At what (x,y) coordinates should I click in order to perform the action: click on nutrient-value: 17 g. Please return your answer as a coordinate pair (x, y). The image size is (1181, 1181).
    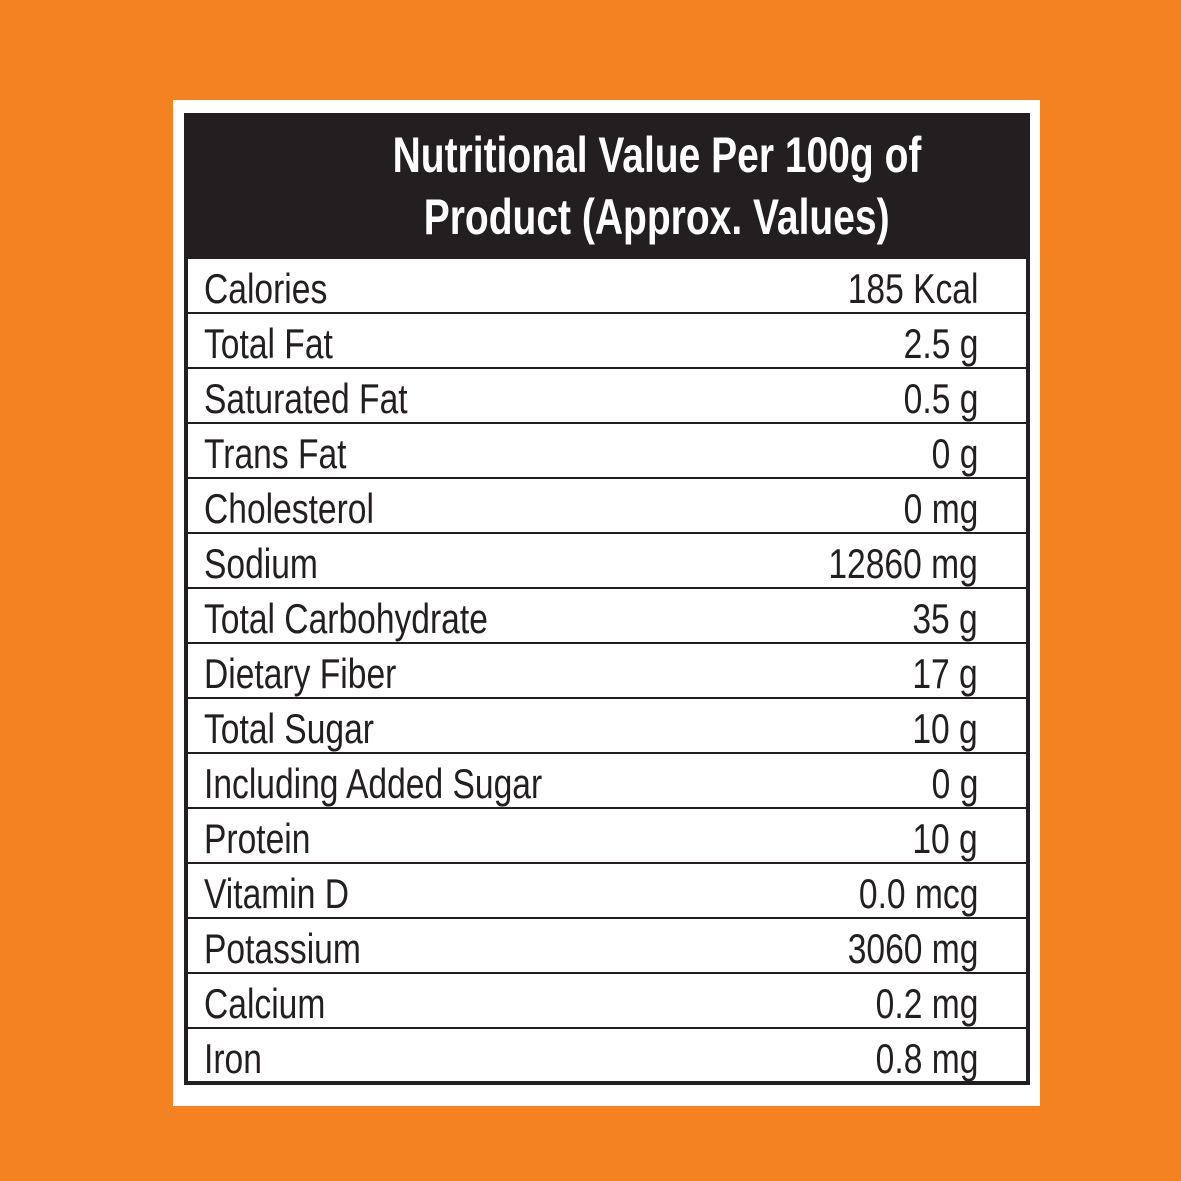
    Looking at the image, I should click on (945, 673).